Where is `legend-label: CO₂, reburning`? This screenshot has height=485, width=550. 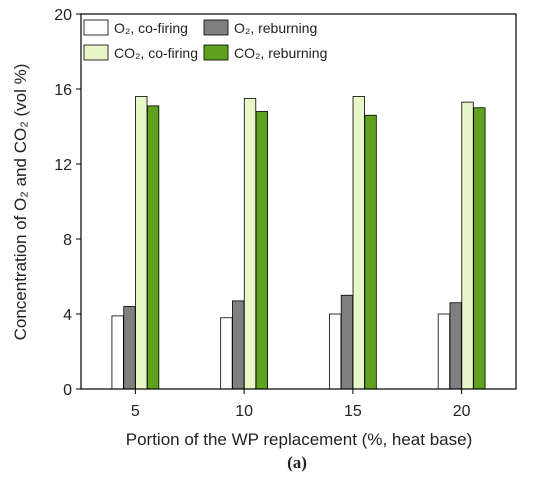 legend-label: CO₂, reburning is located at coordinates (280, 53).